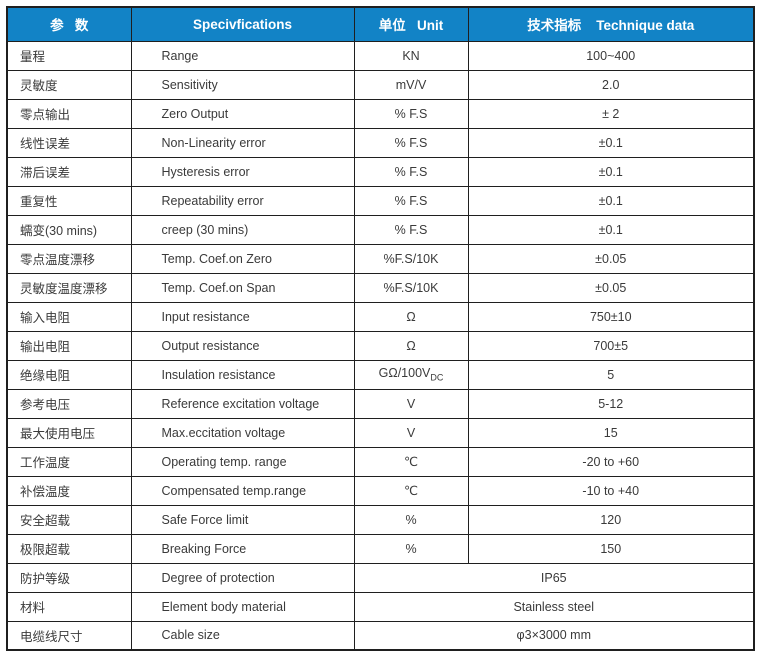 This screenshot has height=654, width=760. I want to click on unit-cell: mV/V, so click(411, 84).